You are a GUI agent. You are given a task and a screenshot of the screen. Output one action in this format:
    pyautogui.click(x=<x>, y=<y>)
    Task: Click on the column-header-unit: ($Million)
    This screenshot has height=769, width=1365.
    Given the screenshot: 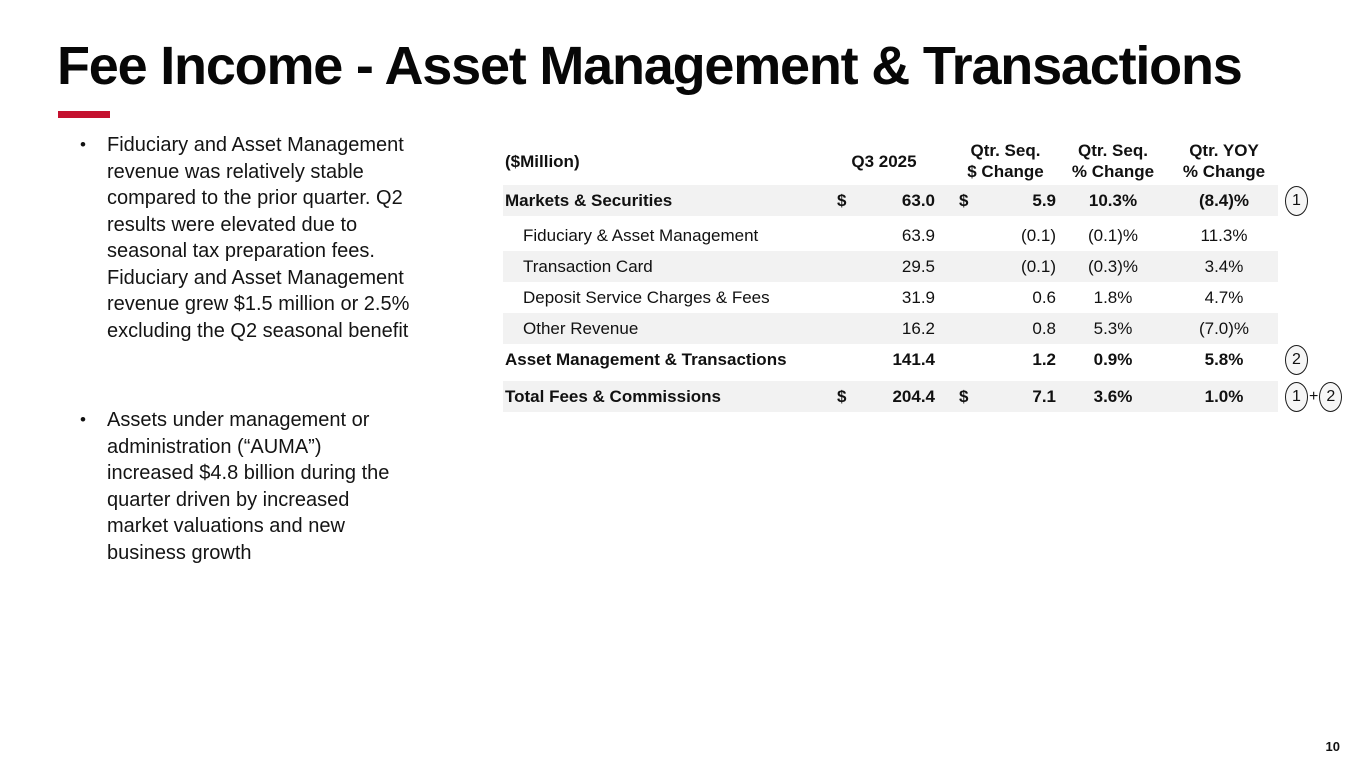 What is the action you would take?
    pyautogui.click(x=542, y=161)
    